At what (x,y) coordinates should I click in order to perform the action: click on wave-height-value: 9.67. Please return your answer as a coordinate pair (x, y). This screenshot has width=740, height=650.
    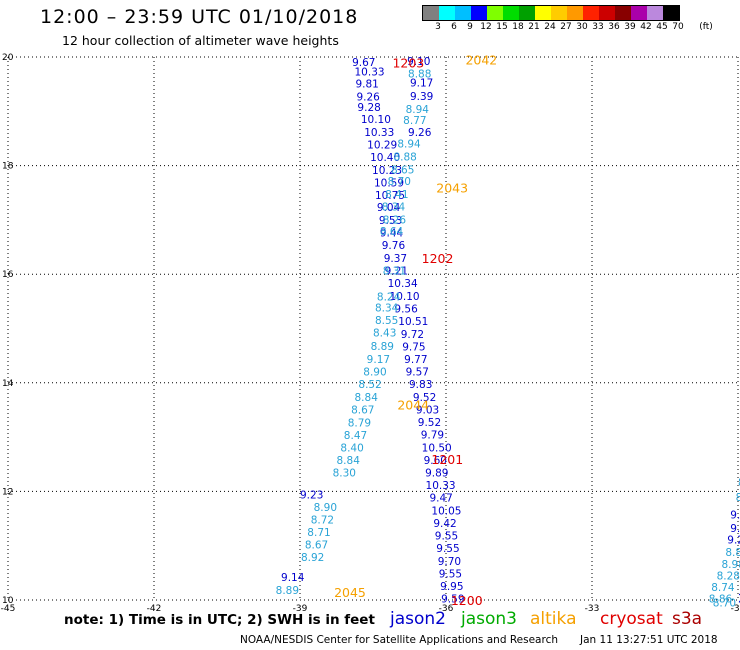
    Looking at the image, I should click on (363, 63).